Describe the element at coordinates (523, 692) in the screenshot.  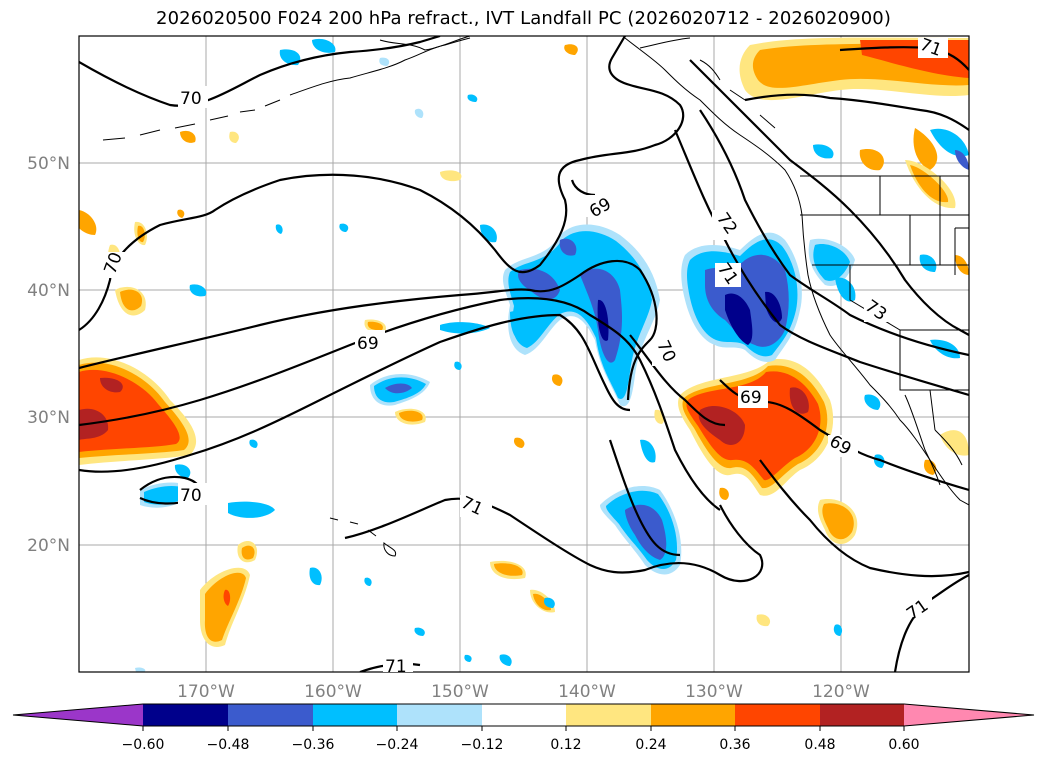
I see `longitude-axis: 170°W 160°W 150°W 140°W 130°W 120°W` at that location.